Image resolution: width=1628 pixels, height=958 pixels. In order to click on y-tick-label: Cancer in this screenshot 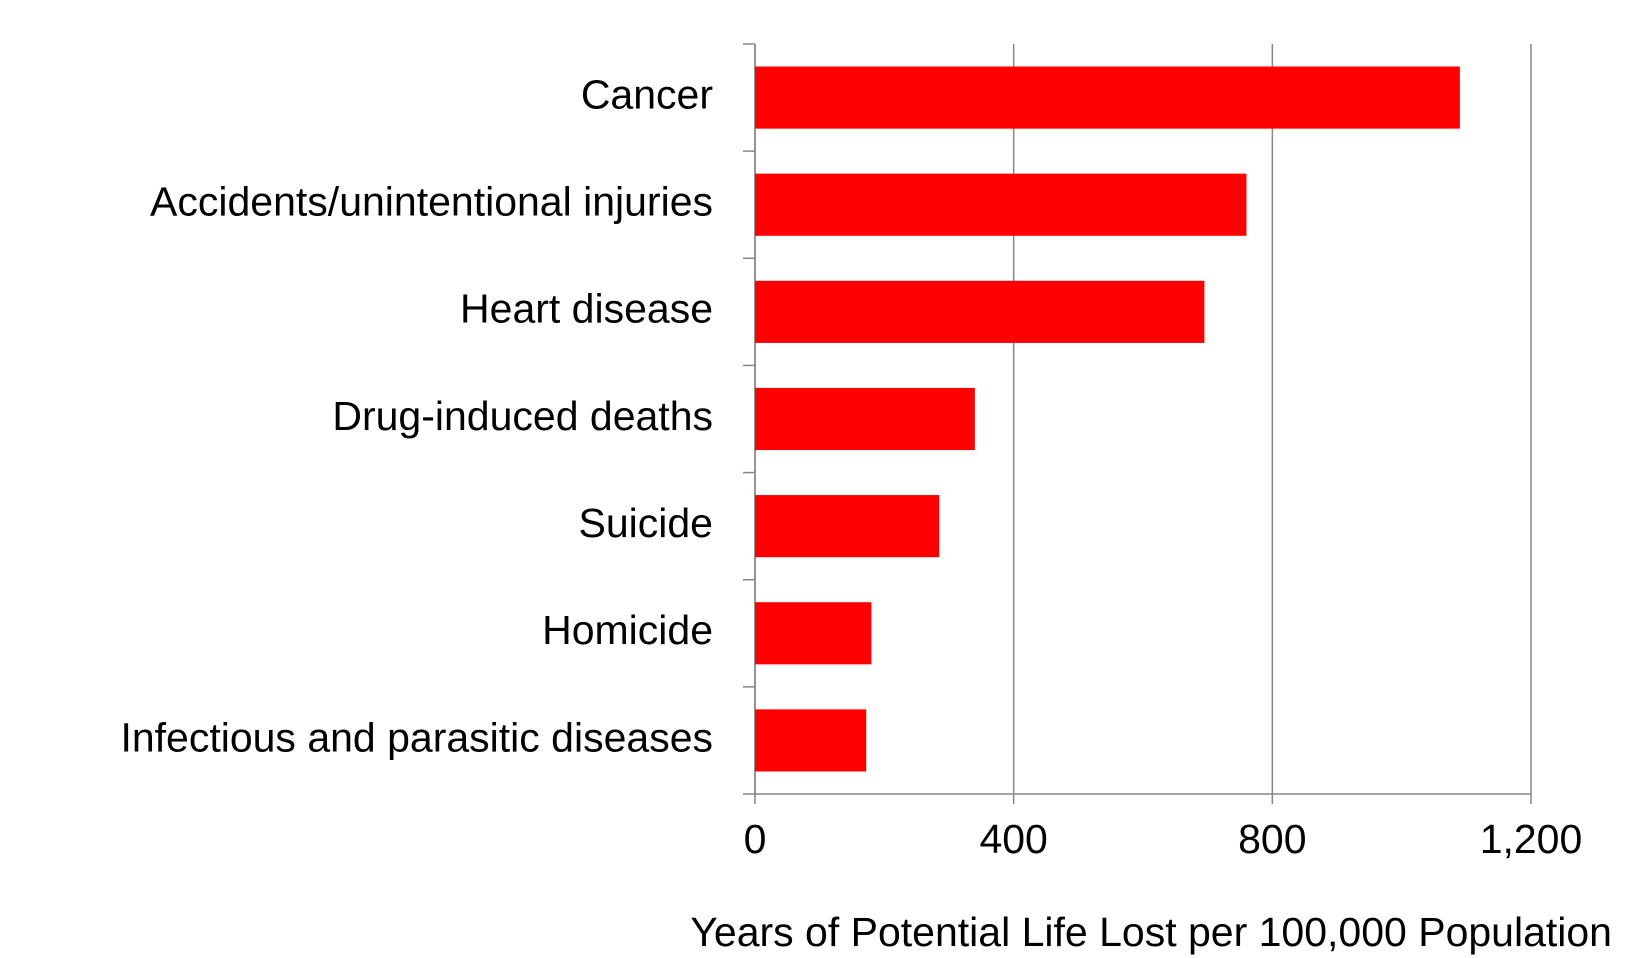, I will do `click(647, 94)`.